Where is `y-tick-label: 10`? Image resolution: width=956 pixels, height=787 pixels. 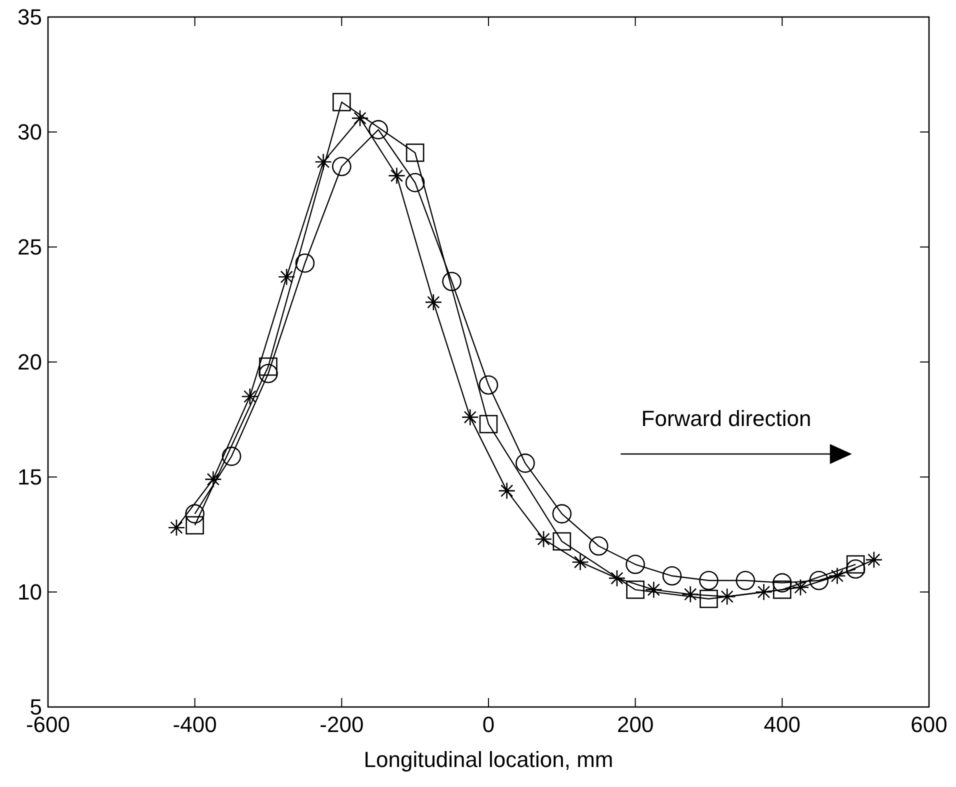 y-tick-label: 10 is located at coordinates (30, 592).